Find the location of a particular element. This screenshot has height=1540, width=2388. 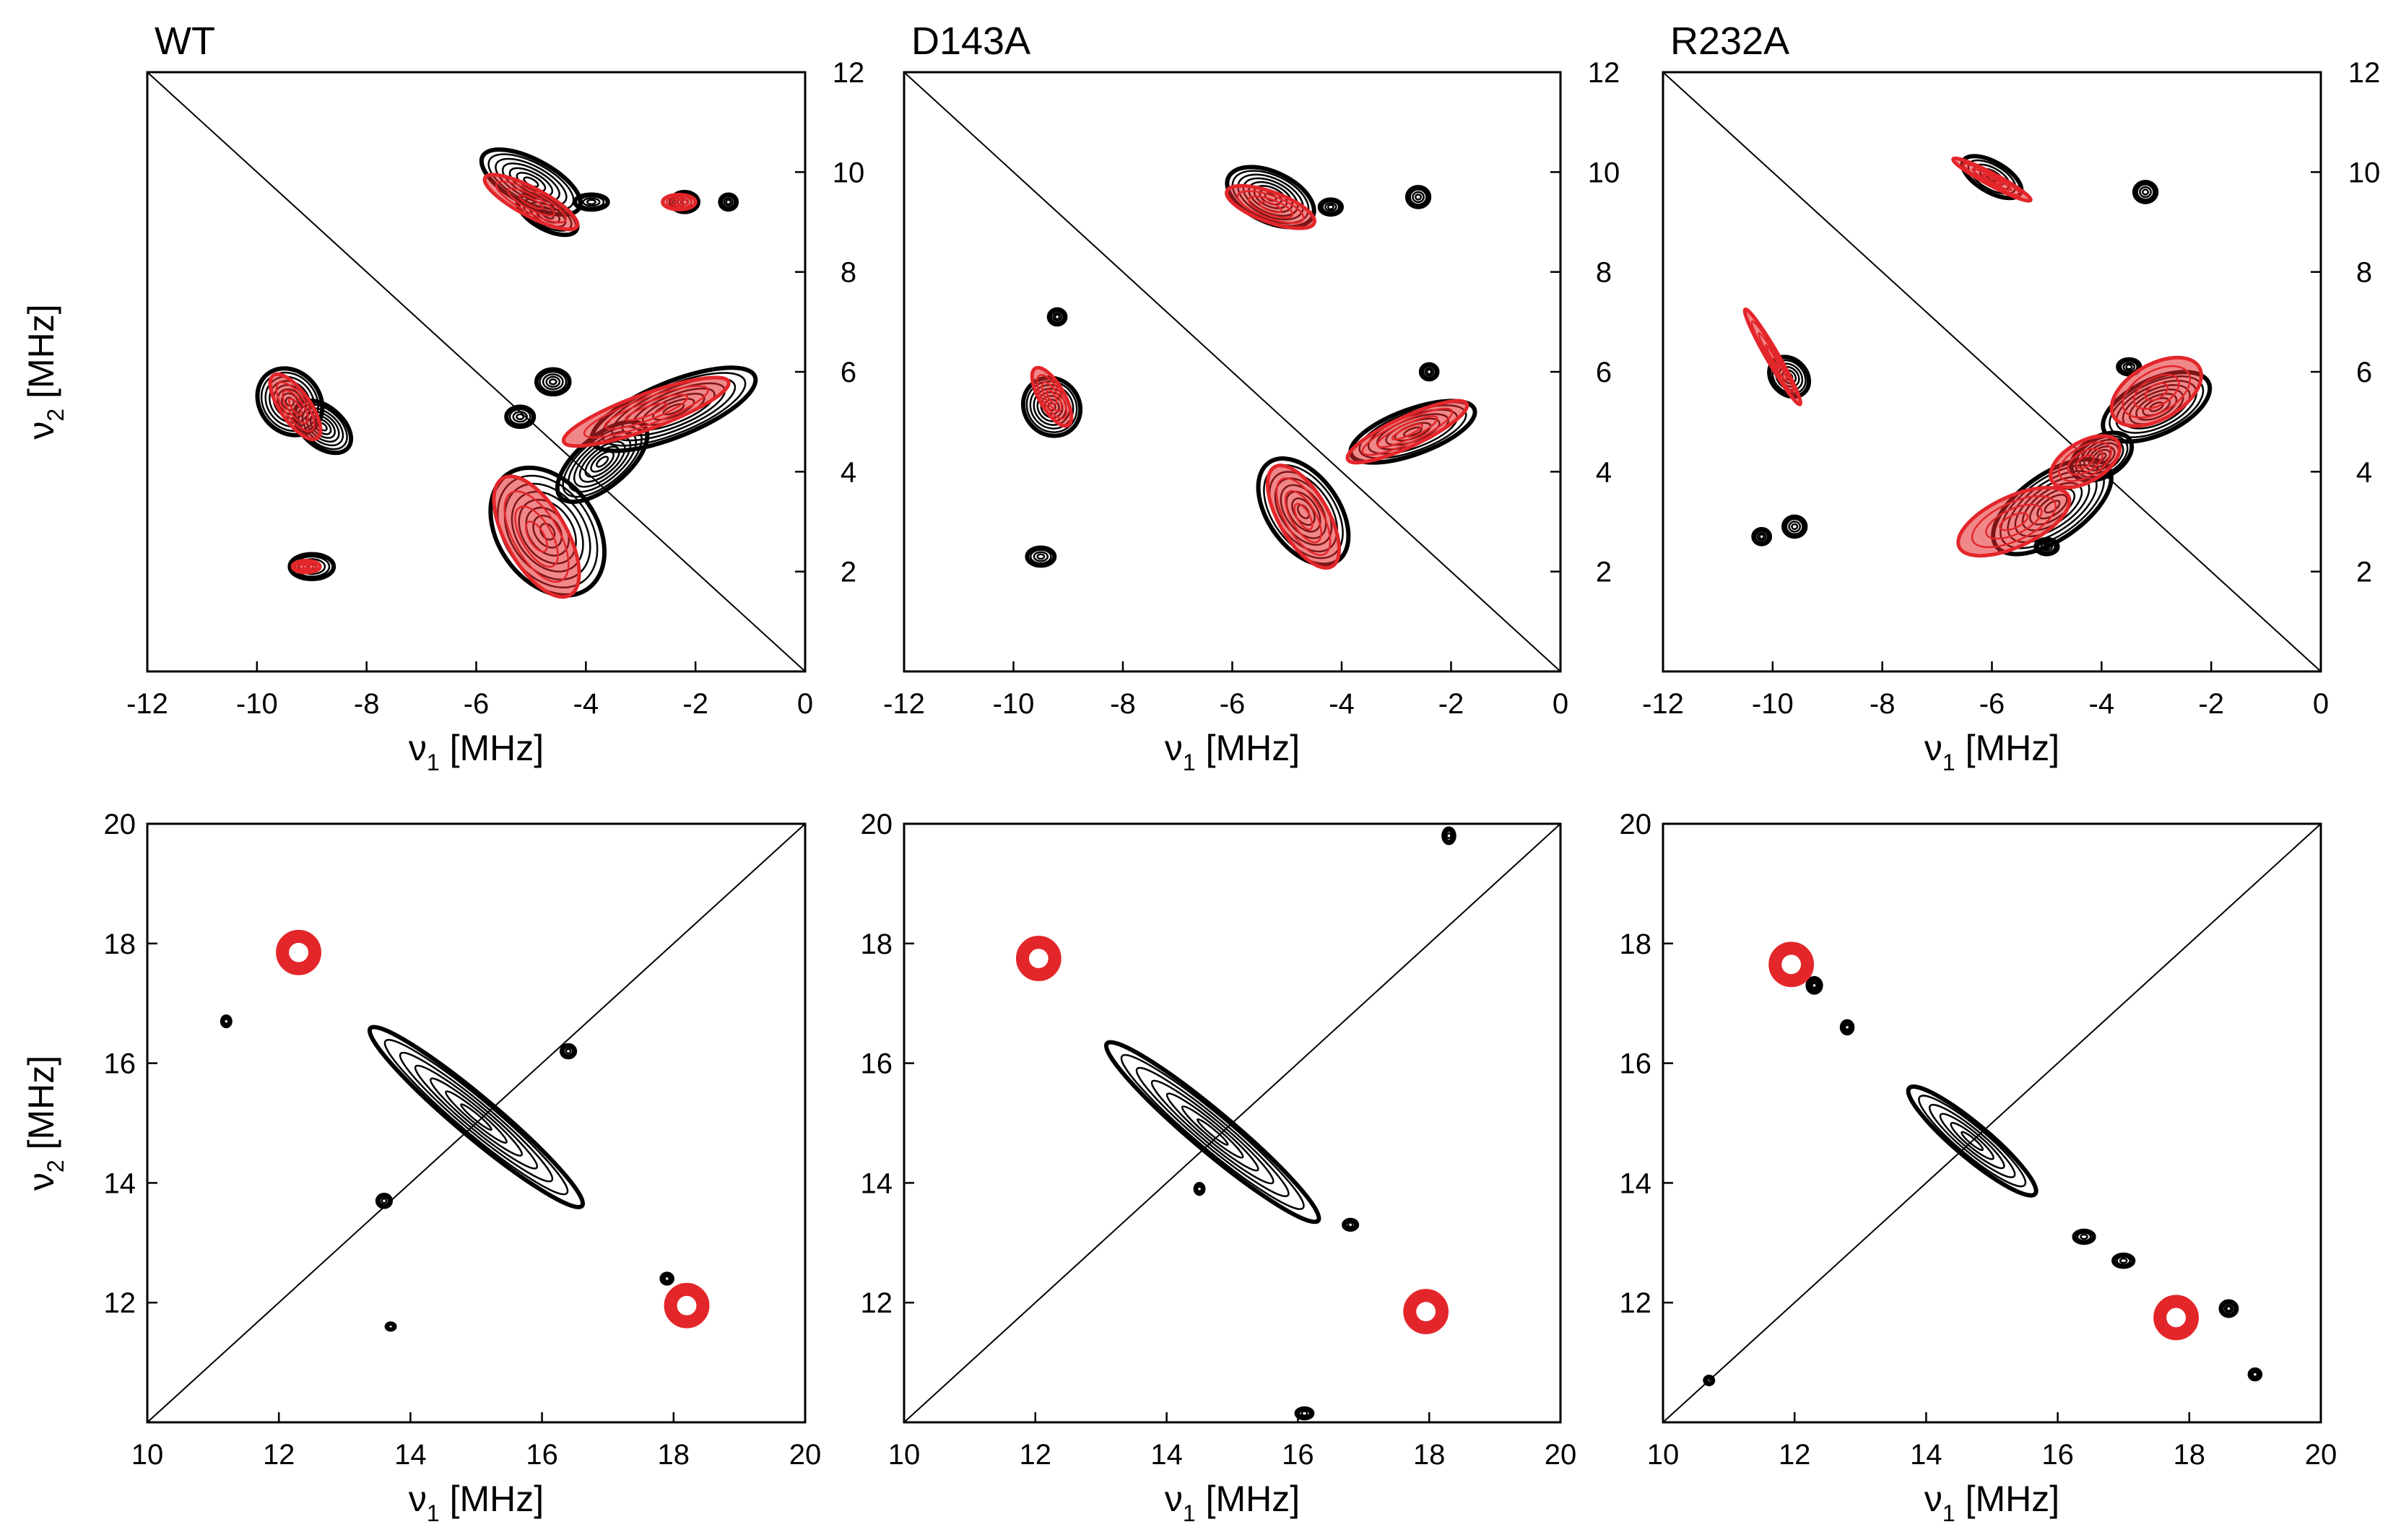

svg-text: ν2 [MHz] is located at coordinates (45, 371).